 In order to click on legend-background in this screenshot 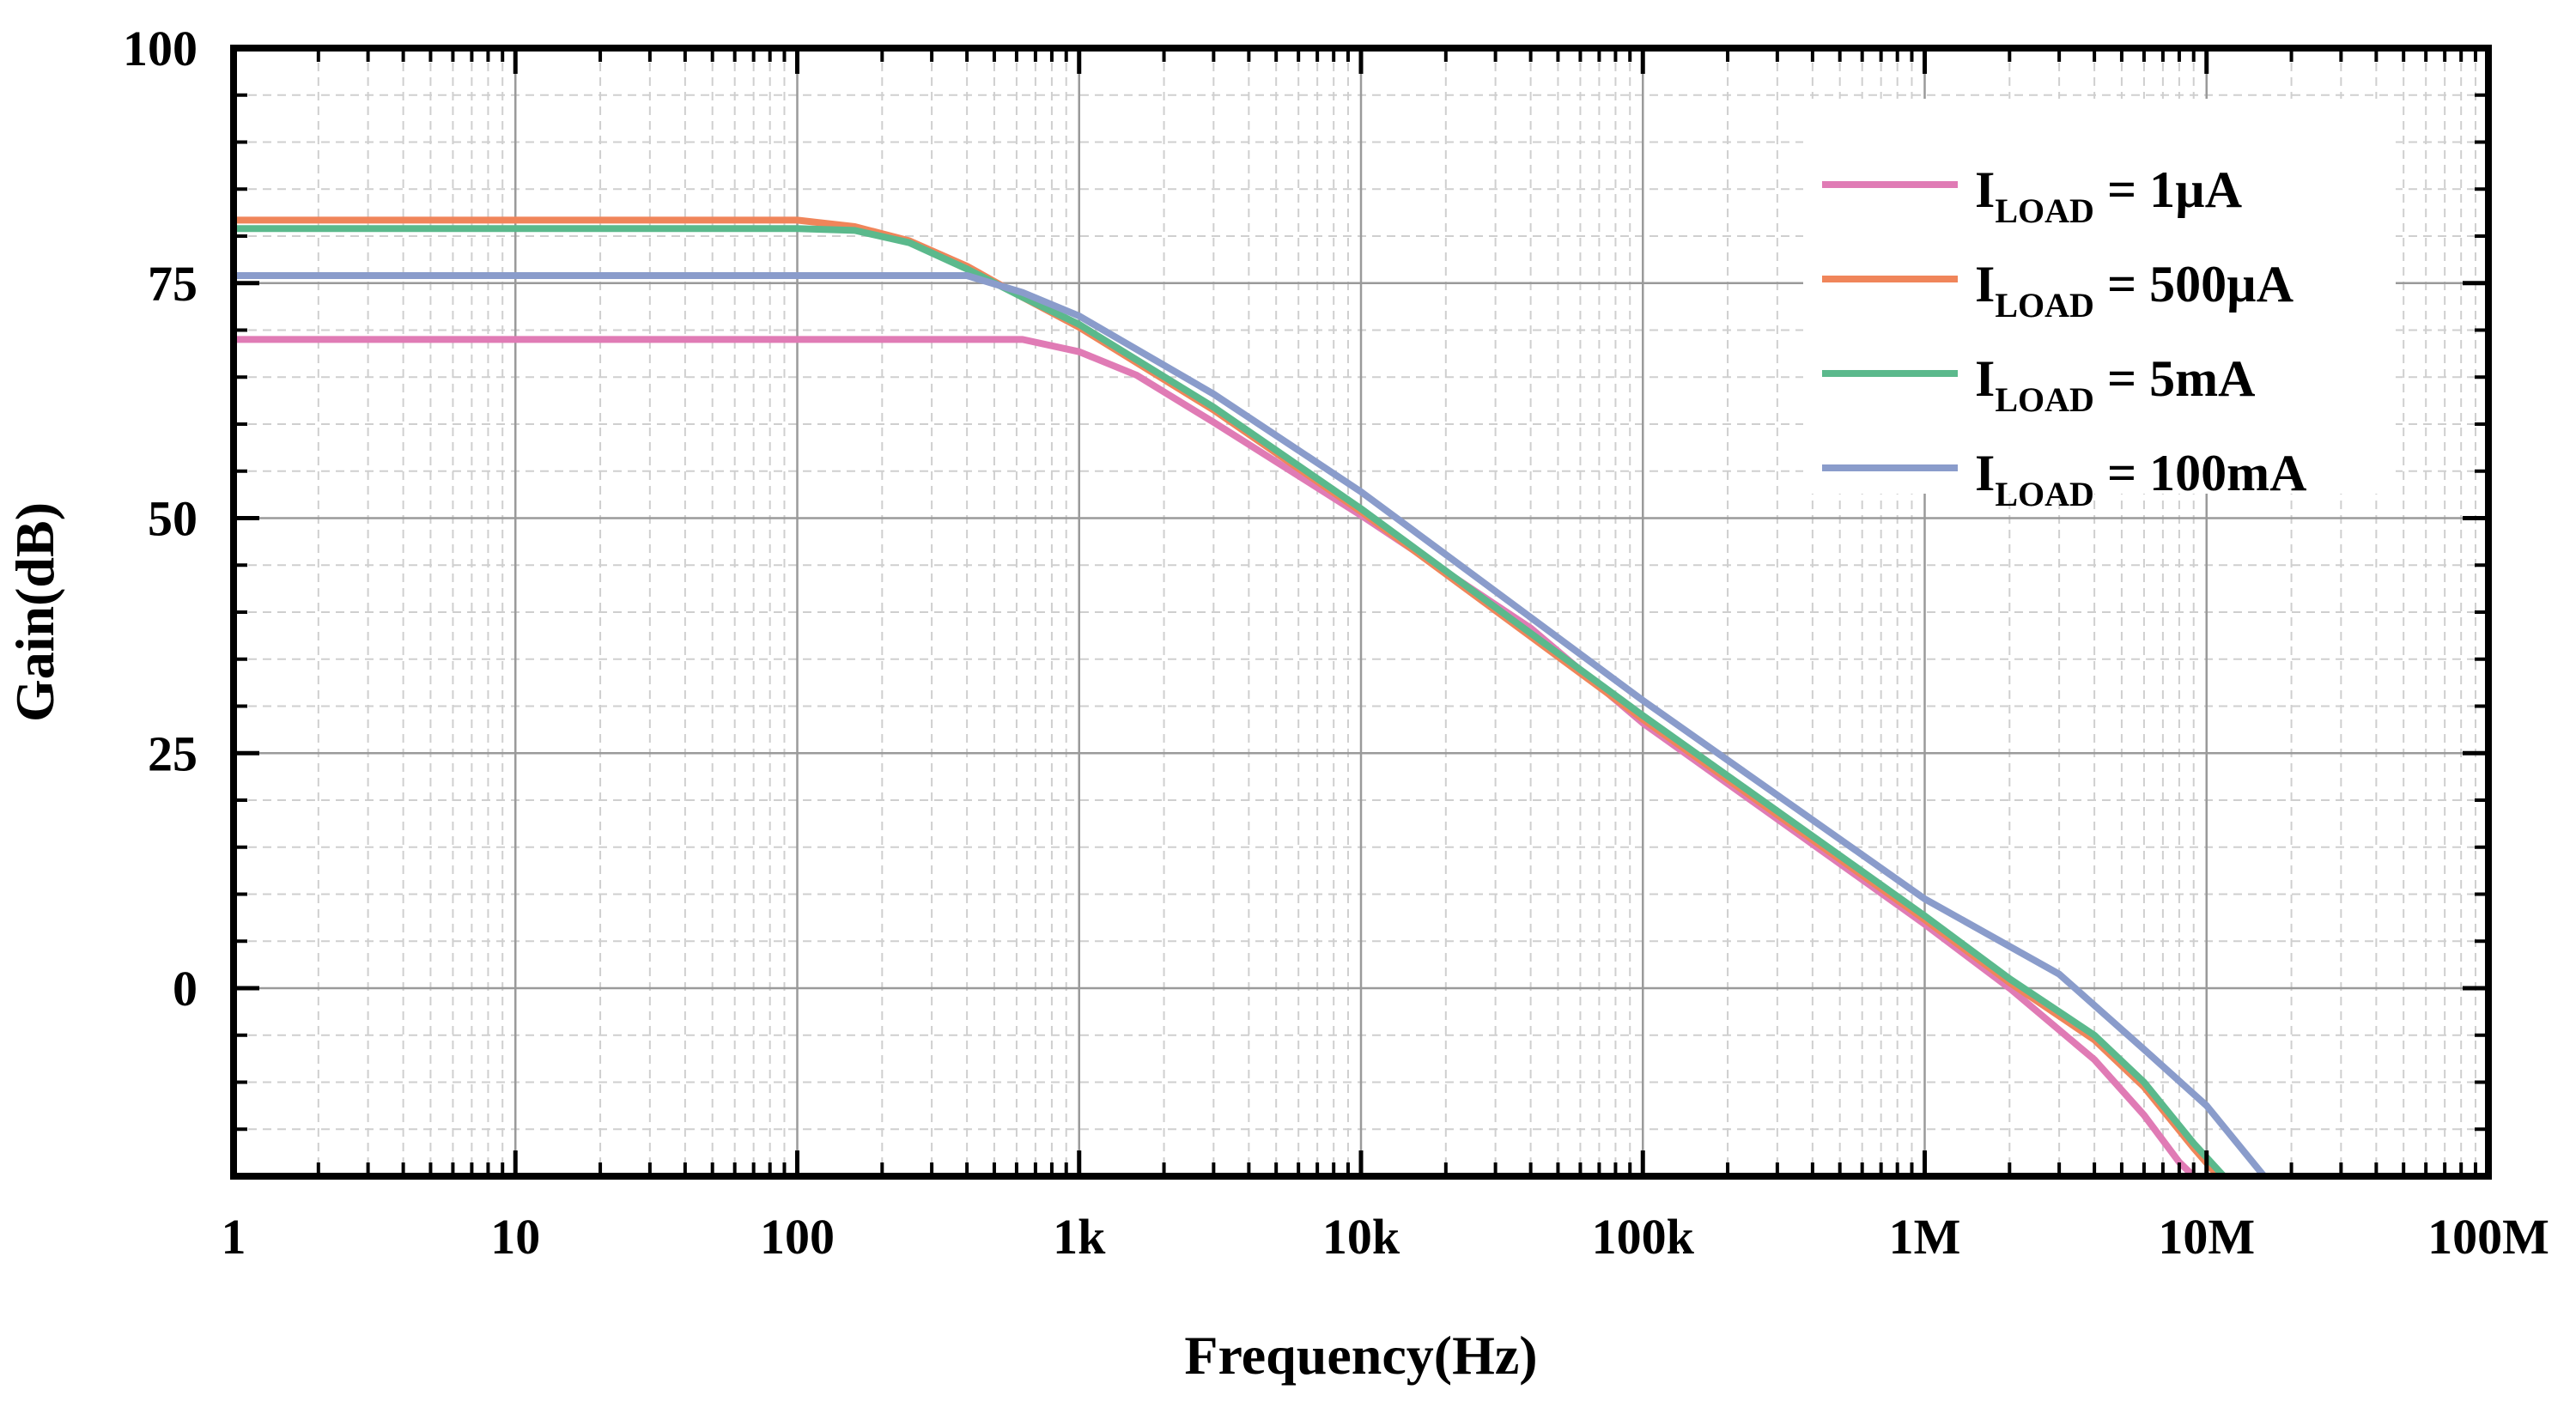, I will do `click(2099, 296)`.